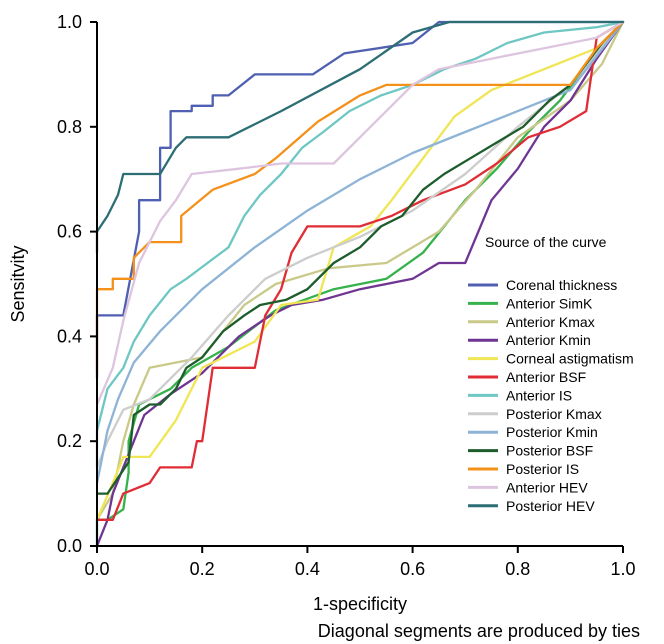  I want to click on legend-item-anterior-kmin: Anterior Kmin, so click(529, 340).